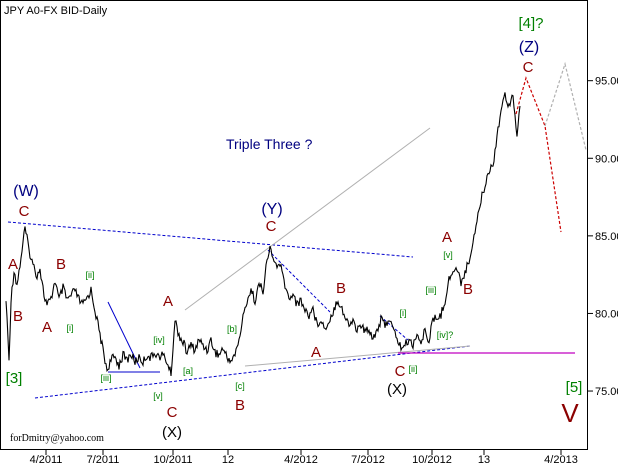 The width and height of the screenshot is (618, 465). What do you see at coordinates (606, 82) in the screenshot?
I see `y-tick-label: 95.00` at bounding box center [606, 82].